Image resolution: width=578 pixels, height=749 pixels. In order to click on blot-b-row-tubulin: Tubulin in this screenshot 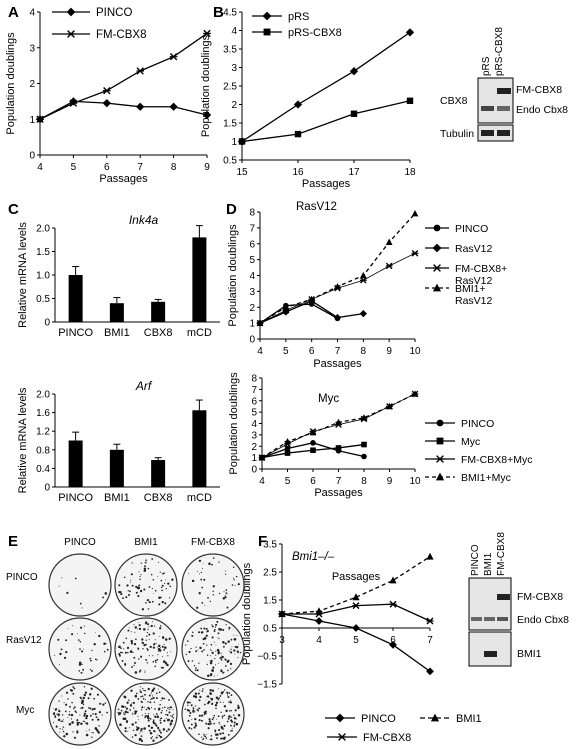, I will do `click(457, 134)`.